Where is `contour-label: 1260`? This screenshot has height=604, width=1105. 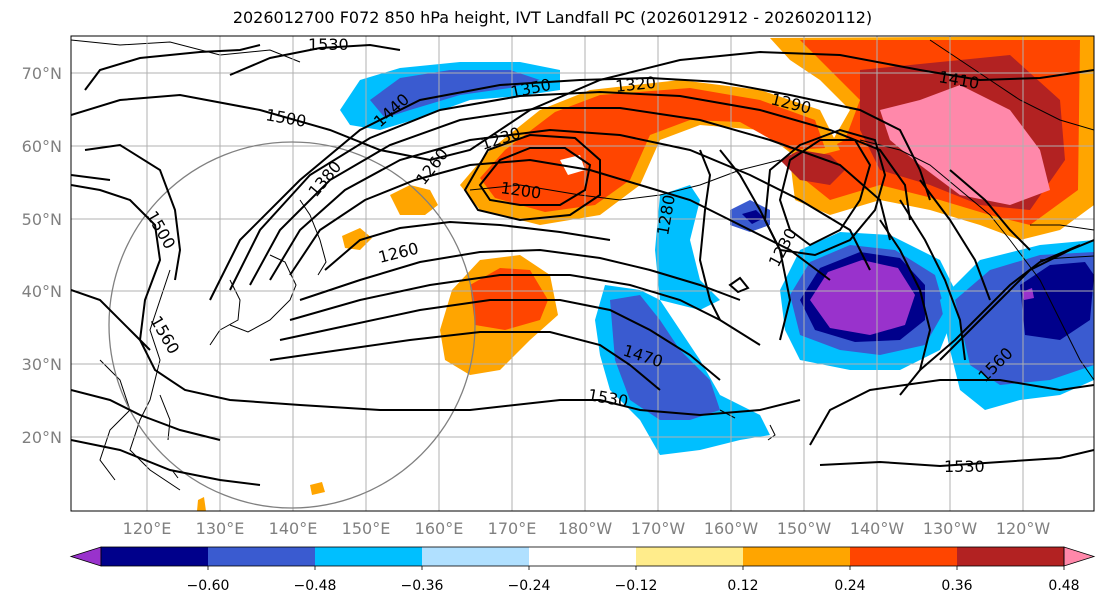
contour-label: 1260 is located at coordinates (288, 24).